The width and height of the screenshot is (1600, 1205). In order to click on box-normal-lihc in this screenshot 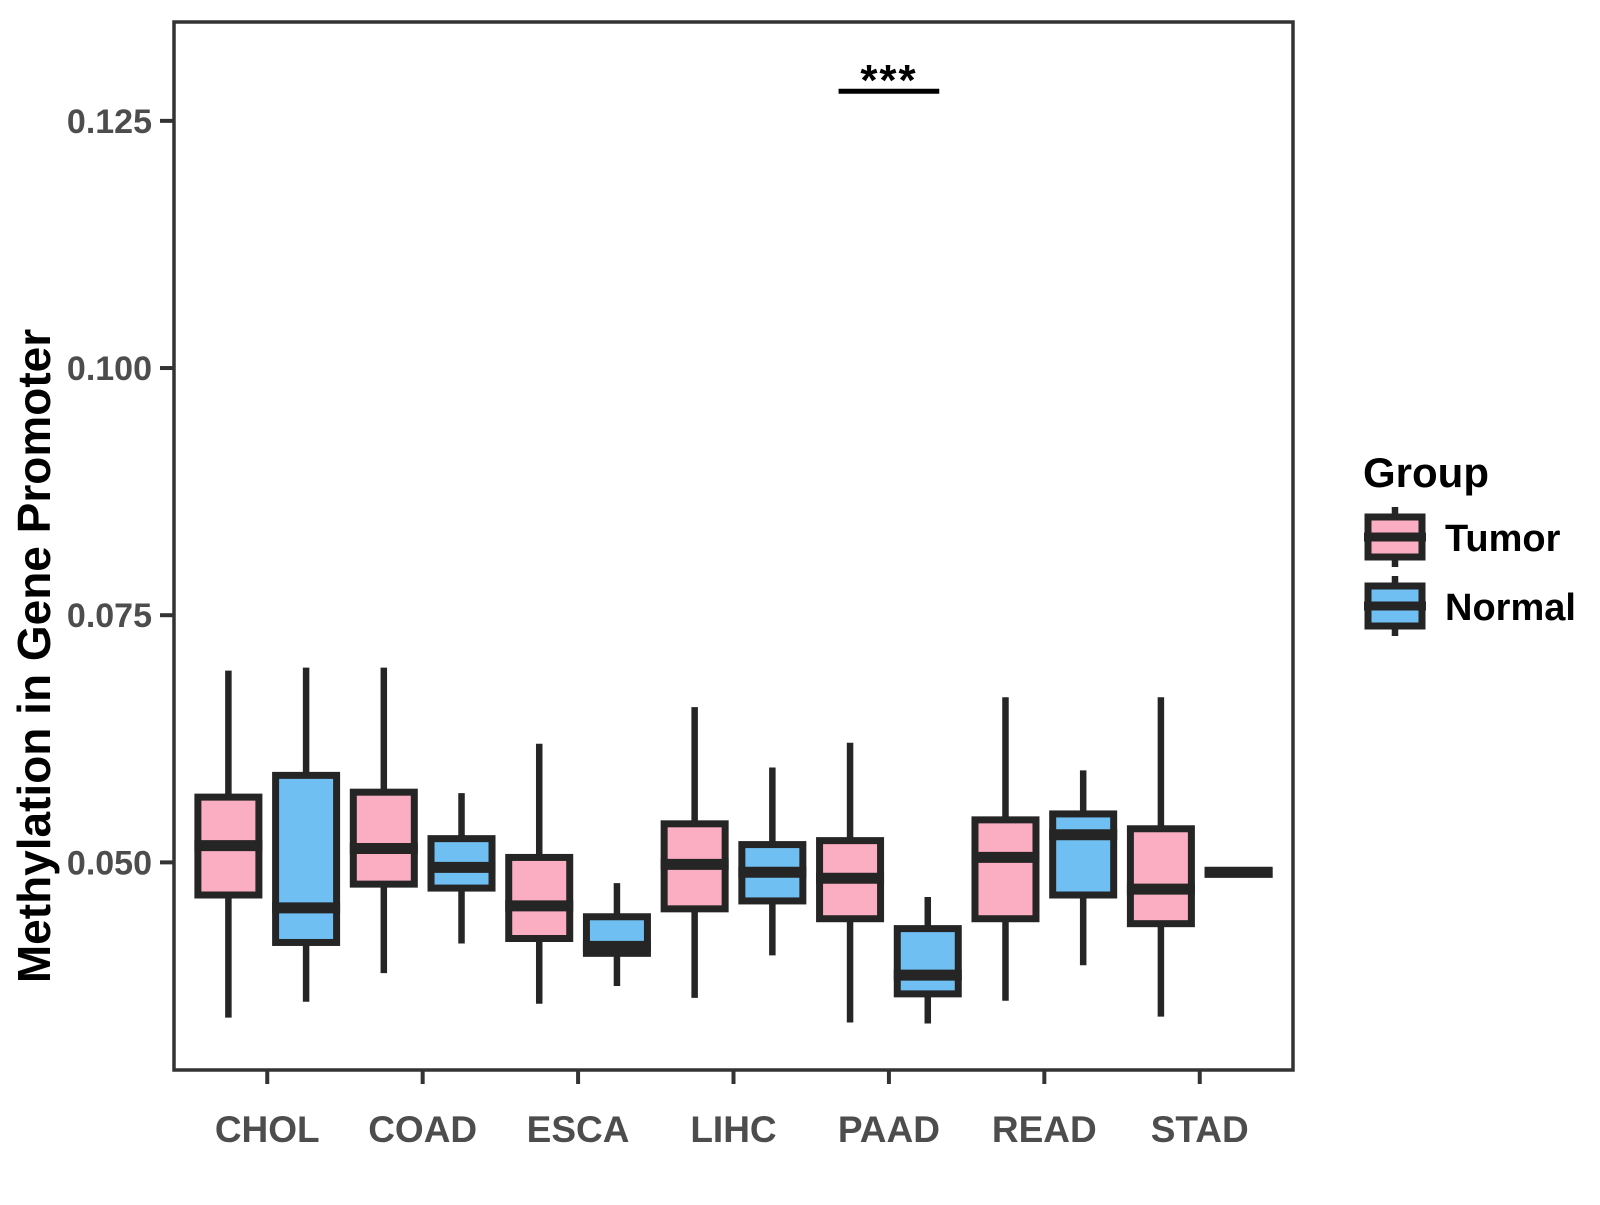, I will do `click(772, 861)`.